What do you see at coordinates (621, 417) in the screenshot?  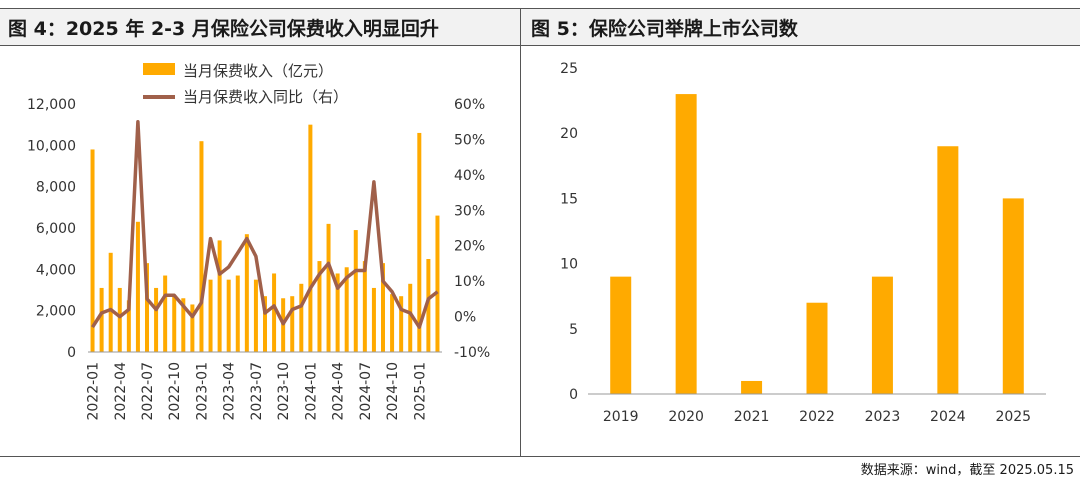 I see `x-tick-label: 2019` at bounding box center [621, 417].